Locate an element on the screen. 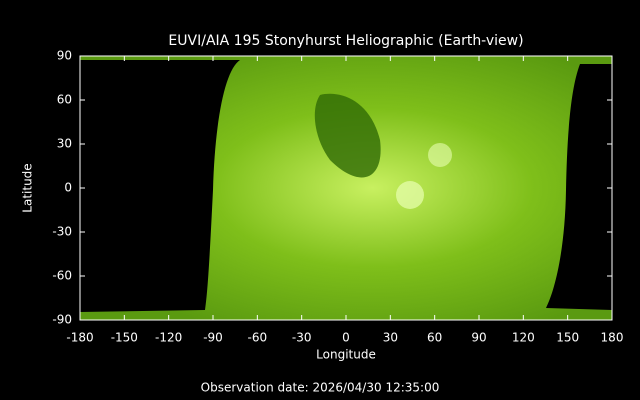 The image size is (640, 400). x-tick-label: 180 is located at coordinates (612, 338).